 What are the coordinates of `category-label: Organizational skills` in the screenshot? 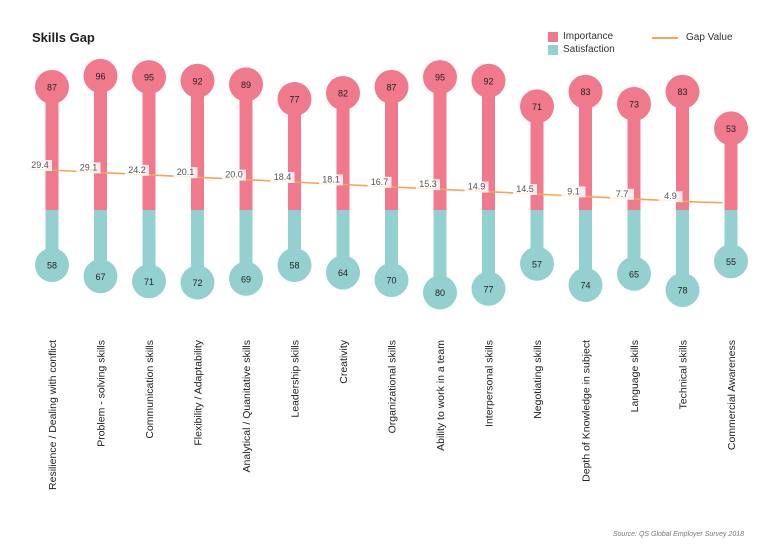 It's located at (393, 386).